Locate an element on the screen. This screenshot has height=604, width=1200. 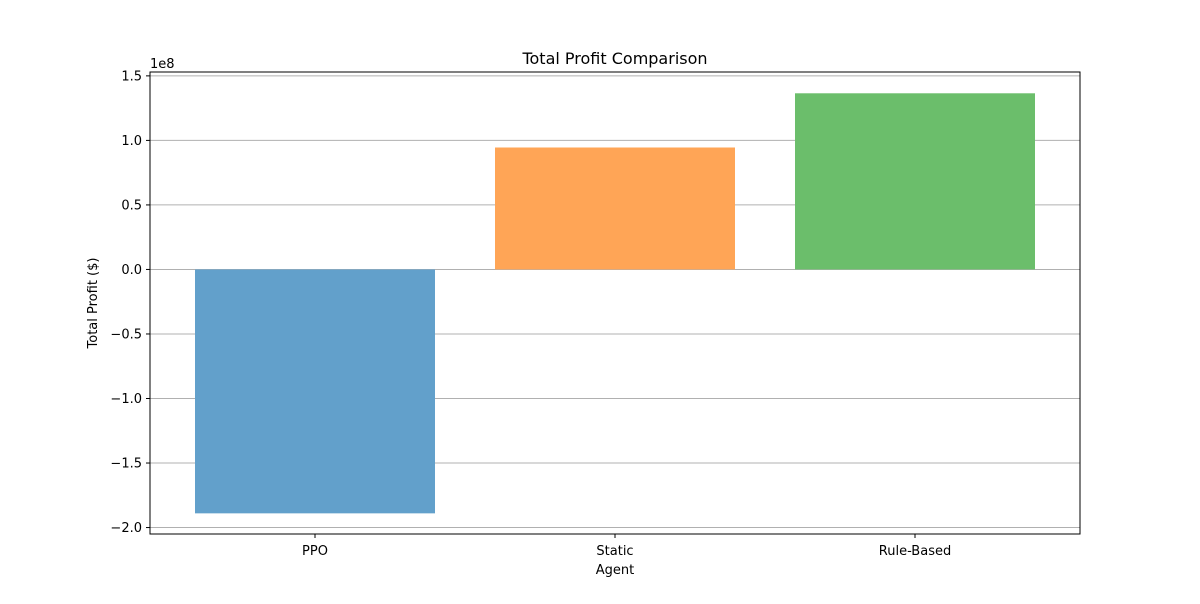
y-tick-label: −0.5 is located at coordinates (126, 334).